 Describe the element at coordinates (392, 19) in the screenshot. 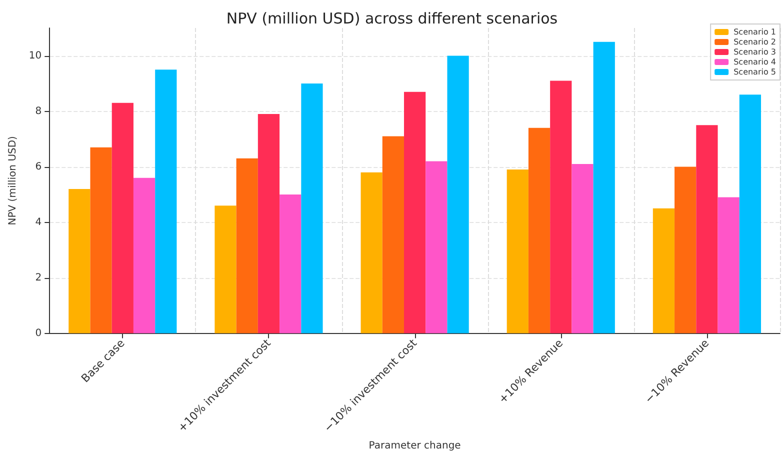

I see `chart-title: NPV (million USD) across different scenarios` at that location.